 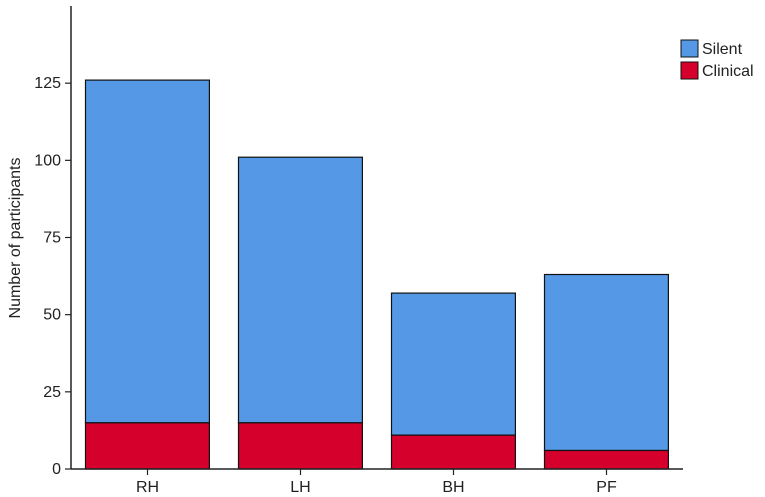 What do you see at coordinates (606, 362) in the screenshot?
I see `bar-silent-pf` at bounding box center [606, 362].